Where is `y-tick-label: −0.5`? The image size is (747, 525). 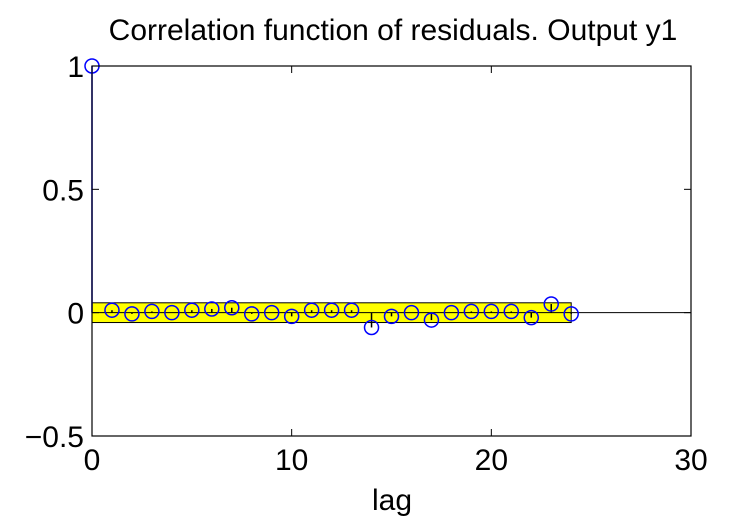 y-tick-label: −0.5 is located at coordinates (54, 437).